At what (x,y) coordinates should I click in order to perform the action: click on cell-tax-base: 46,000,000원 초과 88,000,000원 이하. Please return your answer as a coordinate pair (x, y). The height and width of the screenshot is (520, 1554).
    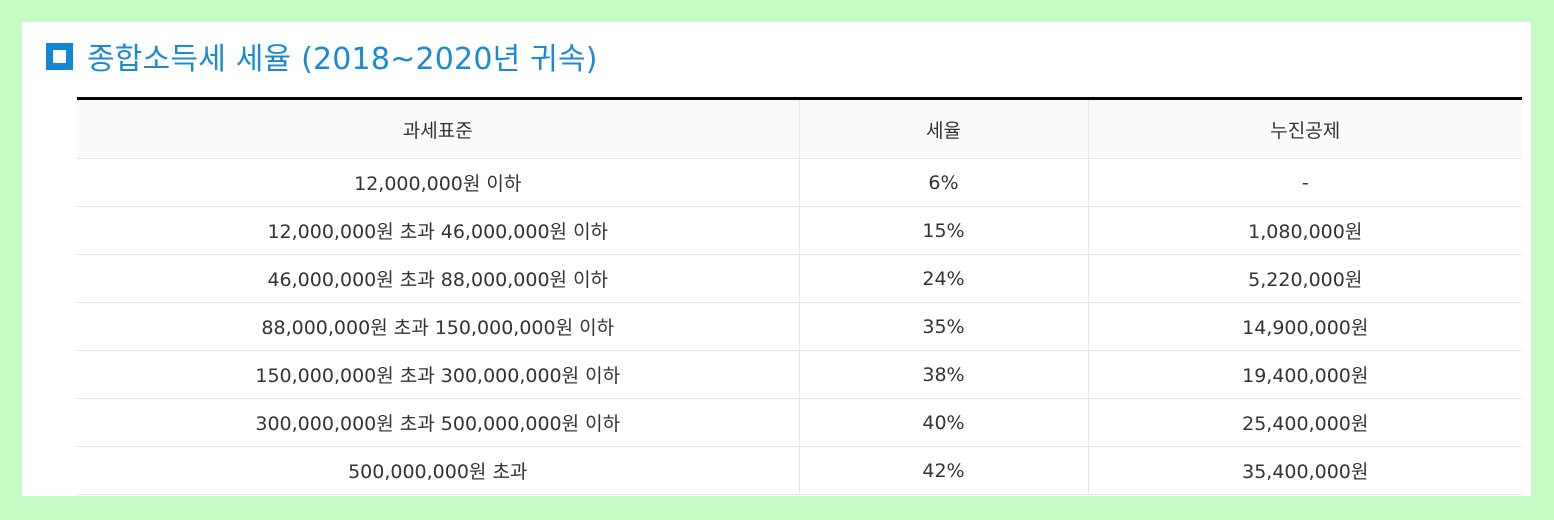
    Looking at the image, I should click on (438, 278).